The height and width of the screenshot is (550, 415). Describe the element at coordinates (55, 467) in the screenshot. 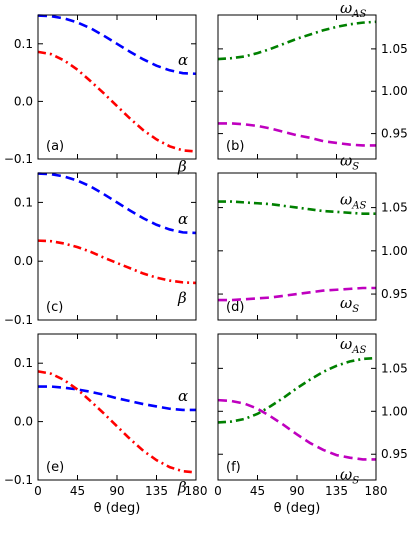

I see `panel-label: (e)` at that location.